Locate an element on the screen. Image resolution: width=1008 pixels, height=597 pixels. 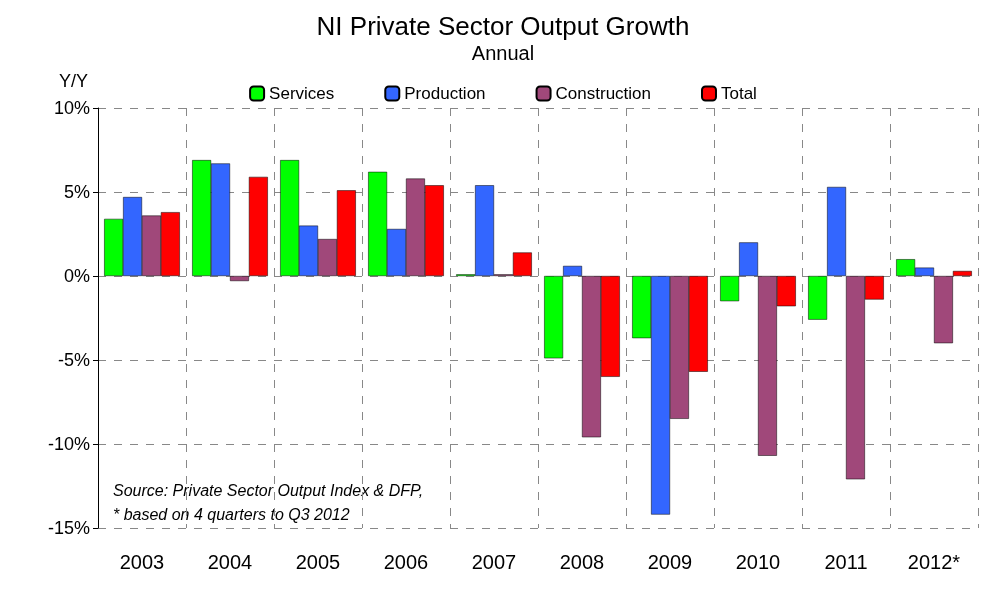
x-tick-label: 2003 is located at coordinates (142, 562).